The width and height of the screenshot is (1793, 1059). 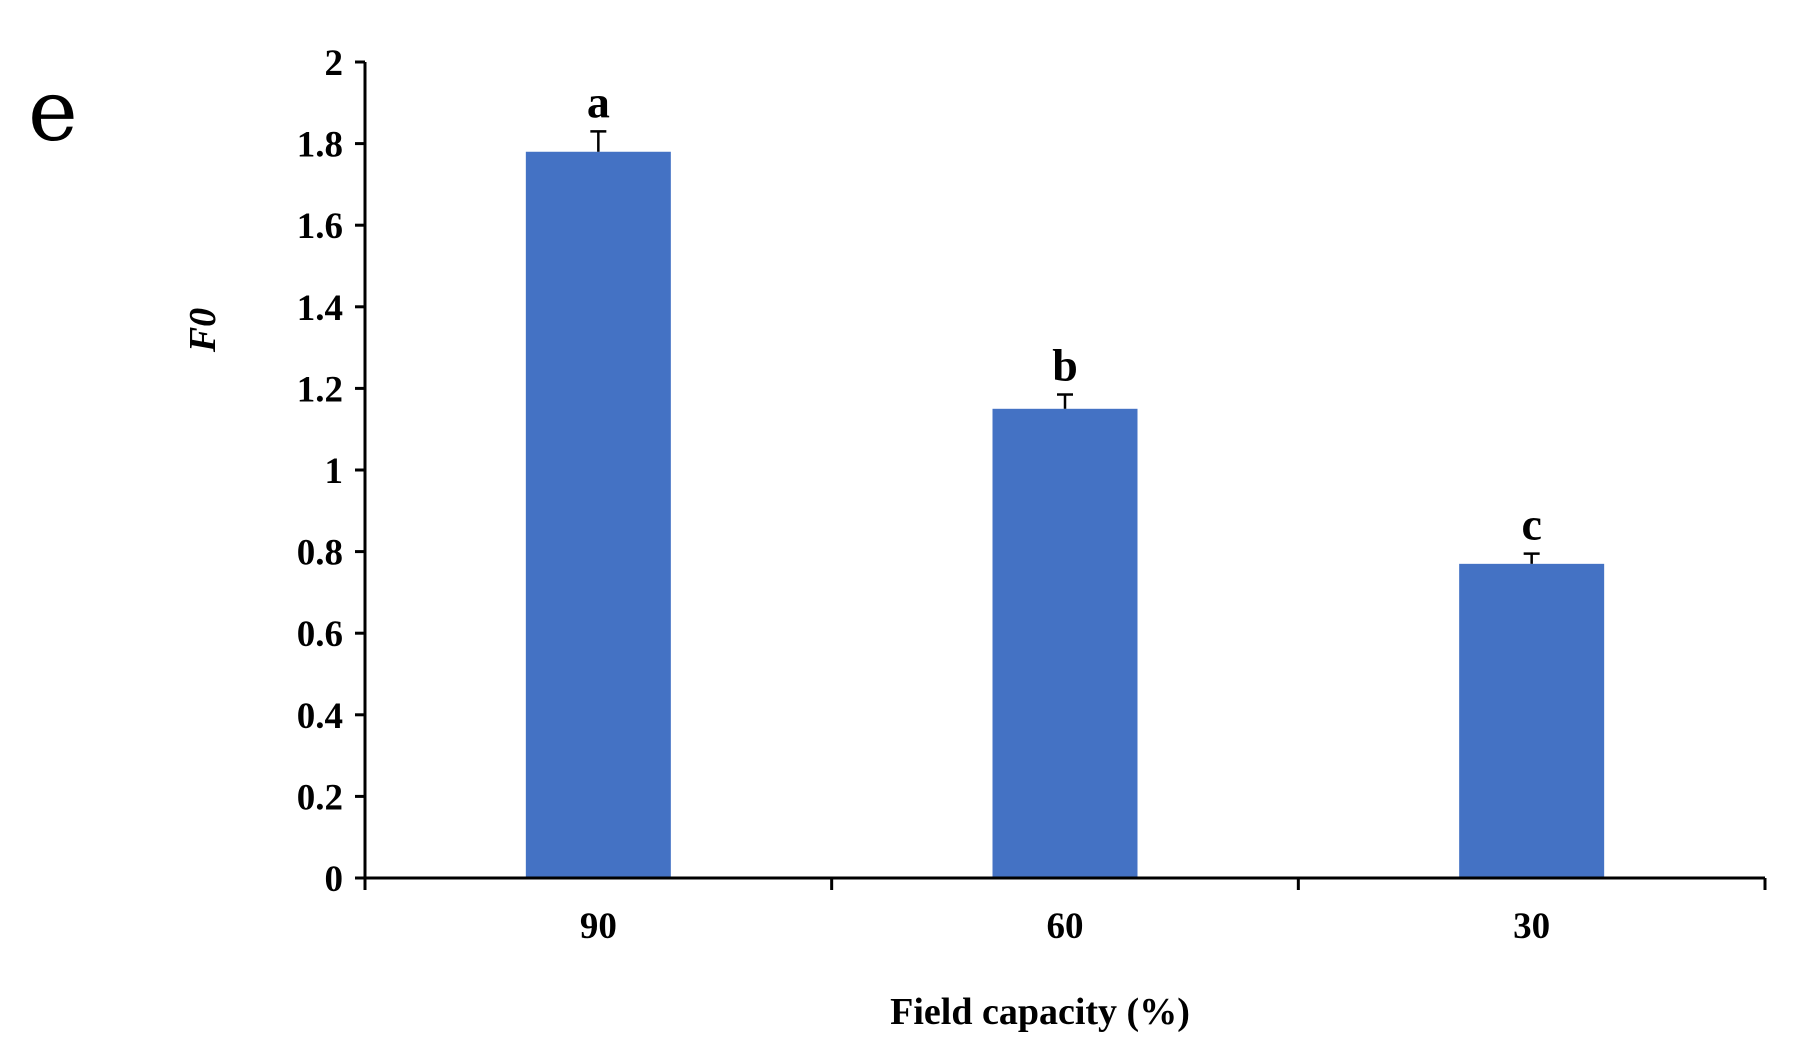 I want to click on y-tick-label: 1.4, so click(x=320, y=308).